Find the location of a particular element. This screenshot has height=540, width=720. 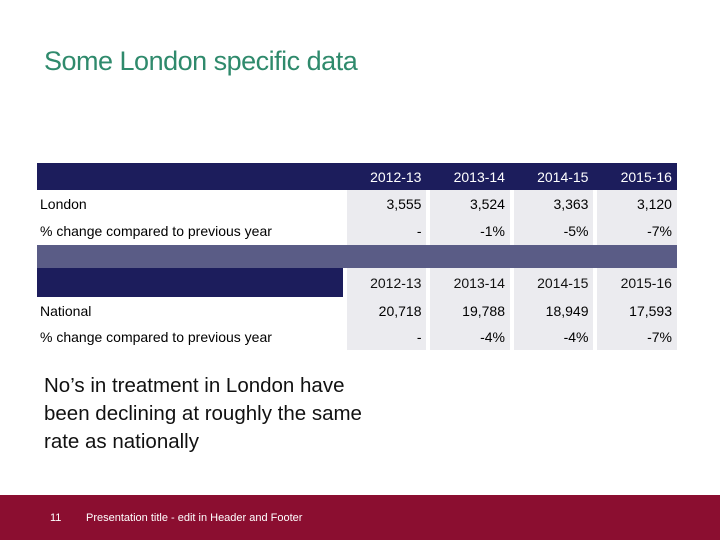

value-cell: -1% is located at coordinates (470, 231).